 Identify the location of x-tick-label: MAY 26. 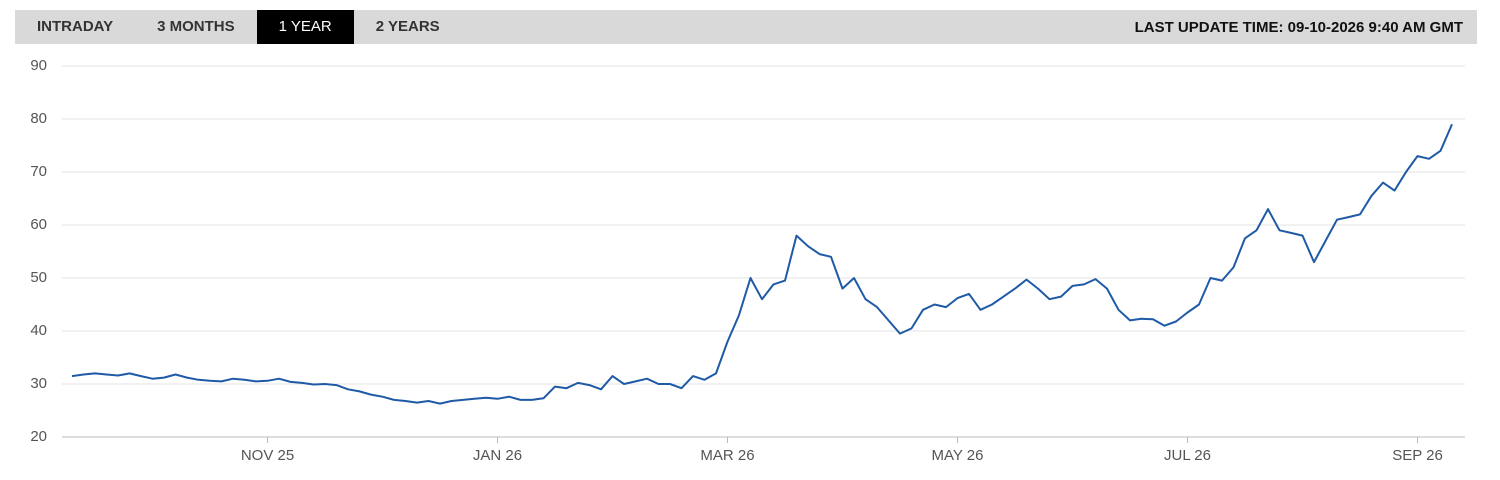
(958, 455).